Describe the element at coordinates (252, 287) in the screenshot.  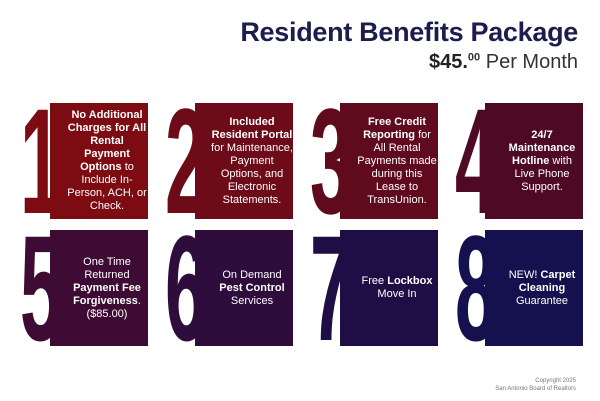
I see `card-text: On Demand Pest Control Services` at that location.